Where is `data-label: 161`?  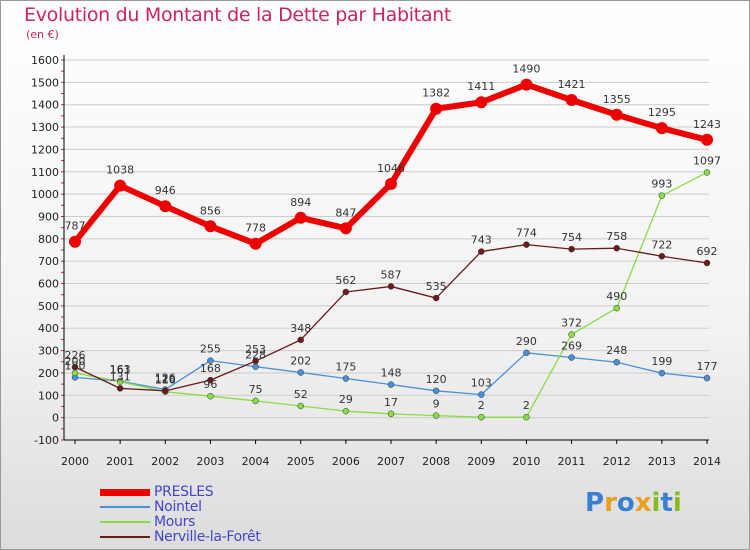
data-label: 161 is located at coordinates (120, 370).